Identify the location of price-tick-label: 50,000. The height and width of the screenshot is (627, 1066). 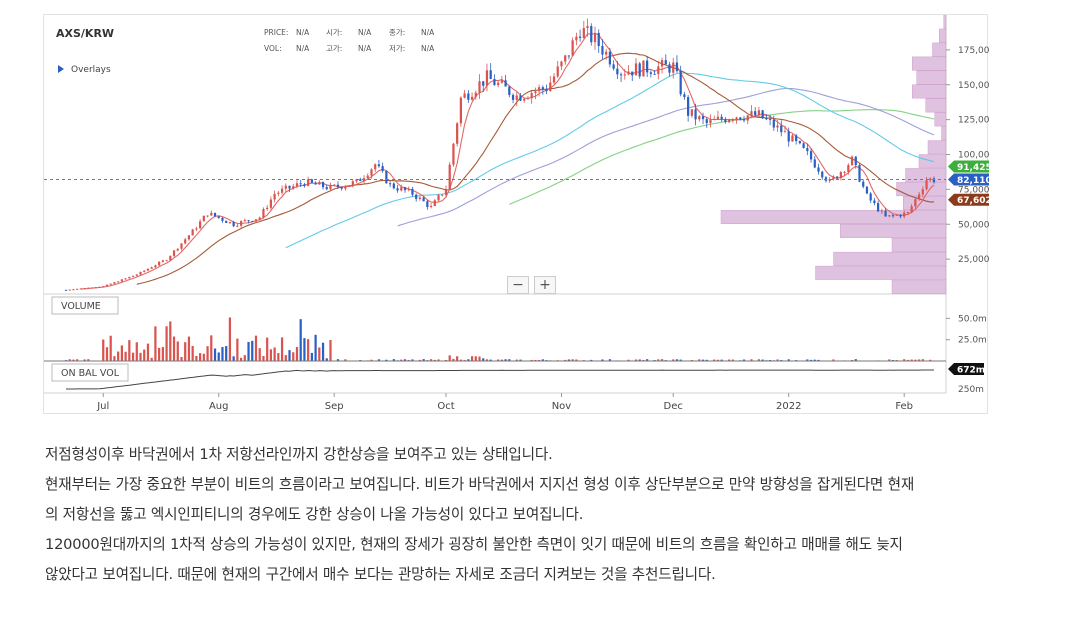
(973, 225).